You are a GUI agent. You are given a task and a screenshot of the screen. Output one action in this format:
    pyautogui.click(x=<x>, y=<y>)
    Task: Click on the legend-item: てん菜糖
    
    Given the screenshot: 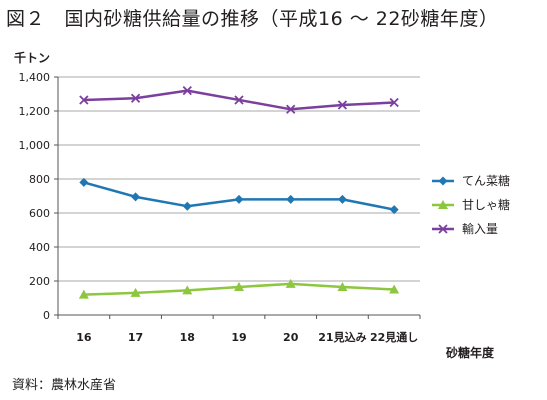 What is the action you would take?
    pyautogui.click(x=471, y=180)
    